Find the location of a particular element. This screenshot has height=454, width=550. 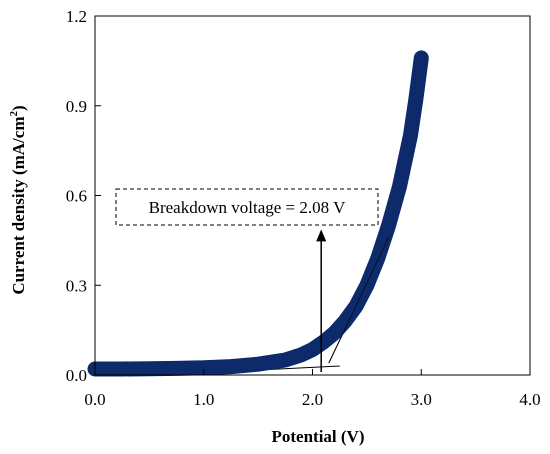

x-tick-label: 2.0 is located at coordinates (312, 399).